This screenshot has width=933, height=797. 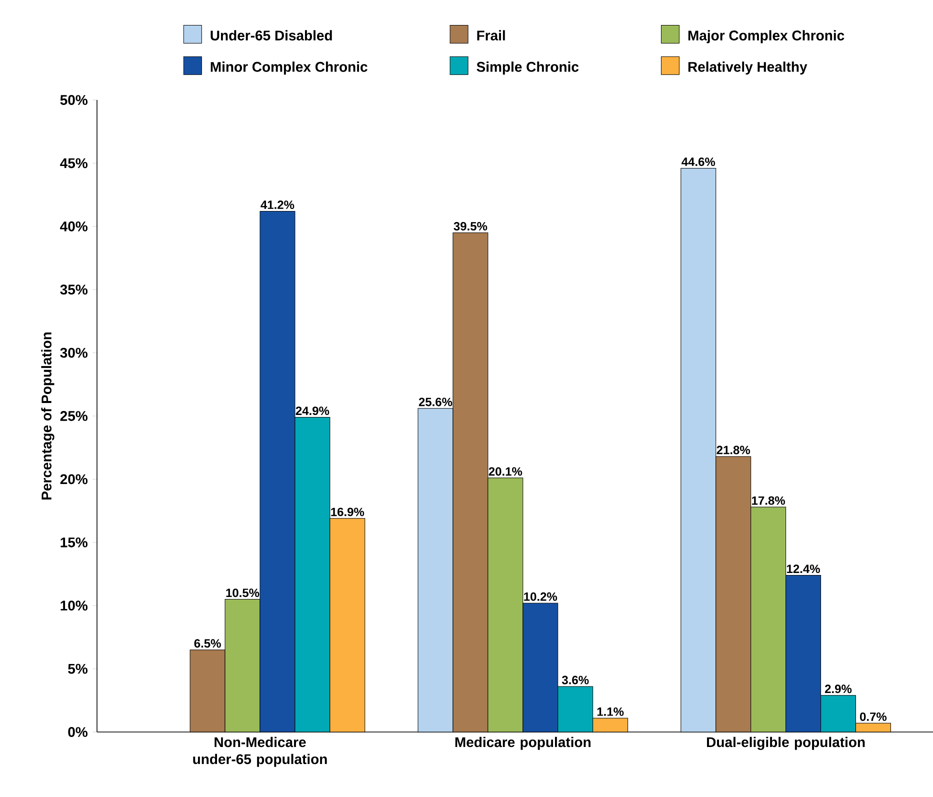 What do you see at coordinates (74, 226) in the screenshot?
I see `y-tick-label: 40%` at bounding box center [74, 226].